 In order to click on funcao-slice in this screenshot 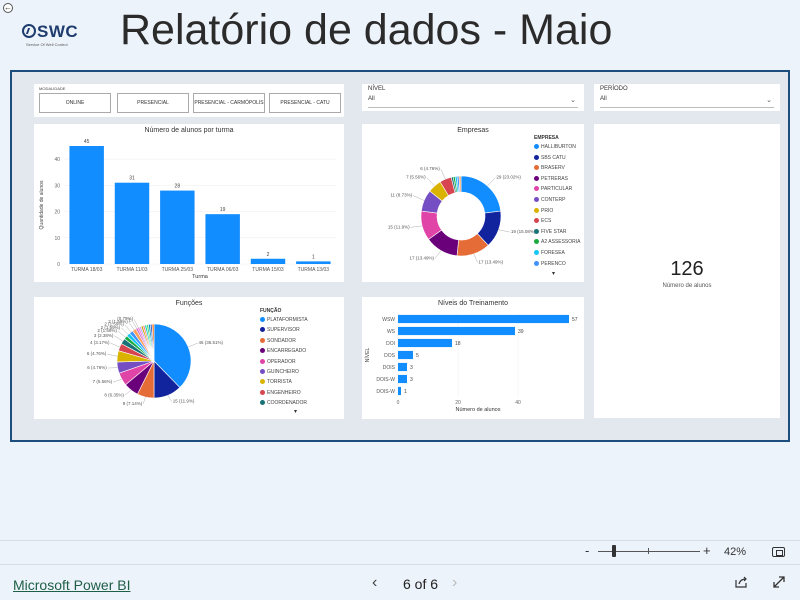, I will do `click(153, 342)`.